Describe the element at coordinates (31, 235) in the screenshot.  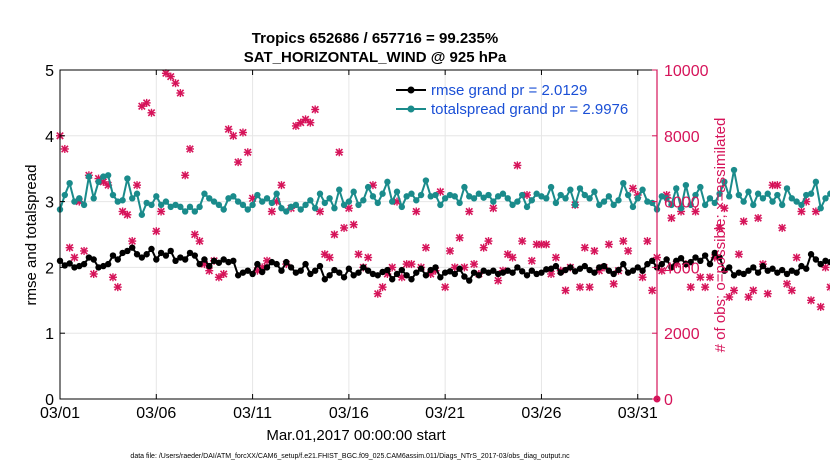
I see `y-axis-label: rmse and totalspread` at that location.